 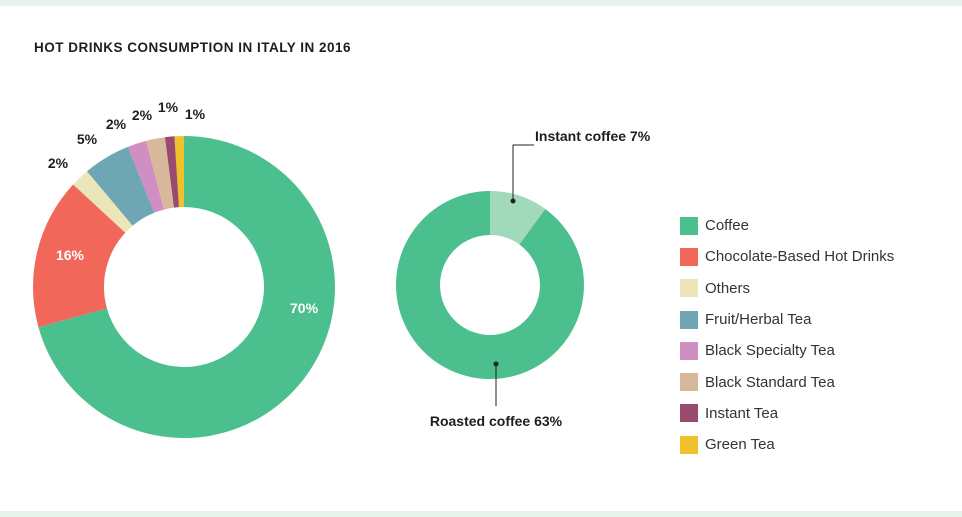 I want to click on legend-label: Others, so click(x=728, y=288).